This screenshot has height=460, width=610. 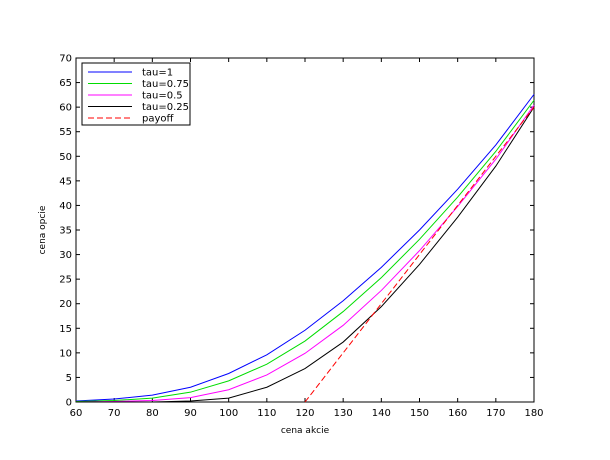 I want to click on x-tick-label: 180, so click(x=533, y=413).